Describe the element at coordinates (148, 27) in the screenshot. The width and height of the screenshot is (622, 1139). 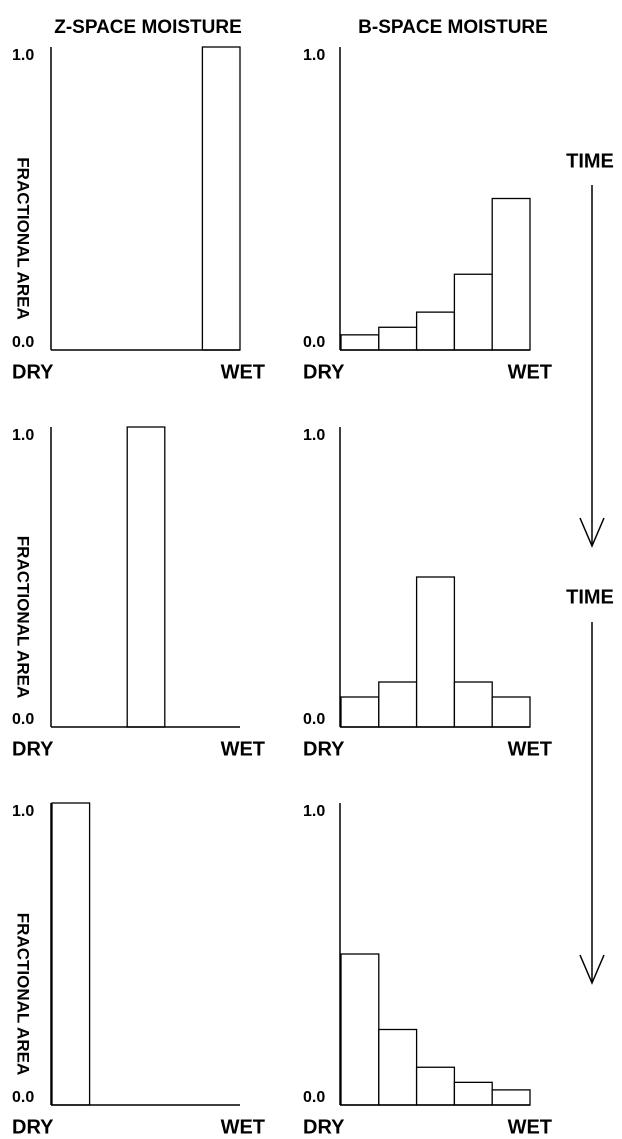
I see `column-title: Z-SPACE MOISTURE` at that location.